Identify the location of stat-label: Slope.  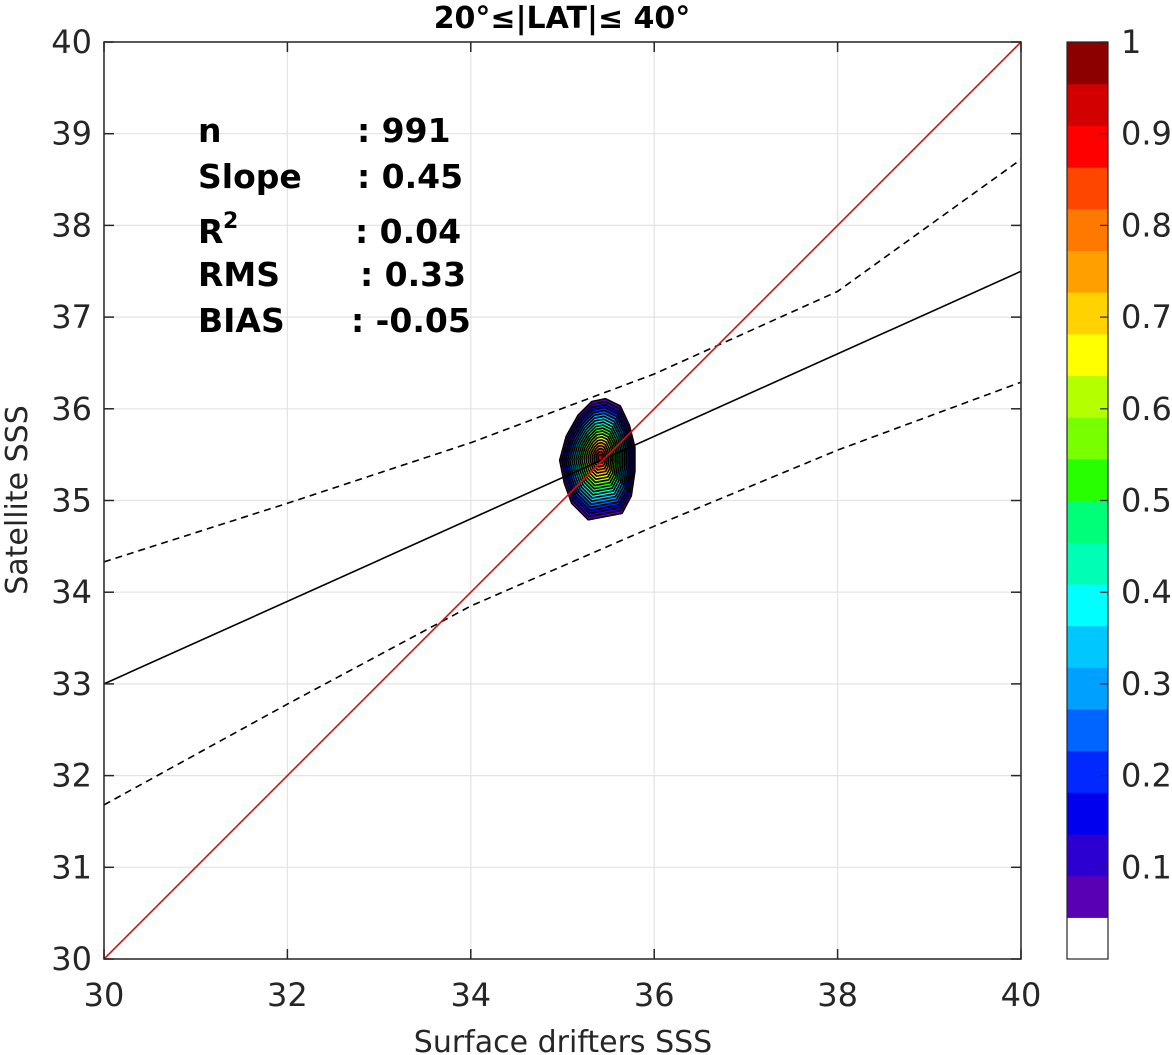
(250, 176).